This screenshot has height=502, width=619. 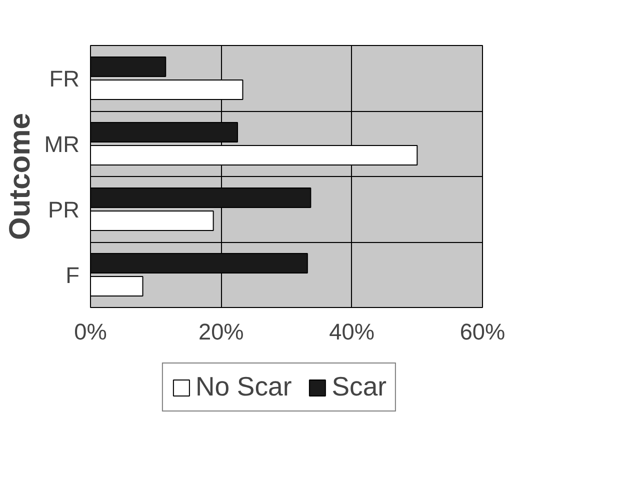 What do you see at coordinates (62, 143) in the screenshot?
I see `y-tick-label: MR` at bounding box center [62, 143].